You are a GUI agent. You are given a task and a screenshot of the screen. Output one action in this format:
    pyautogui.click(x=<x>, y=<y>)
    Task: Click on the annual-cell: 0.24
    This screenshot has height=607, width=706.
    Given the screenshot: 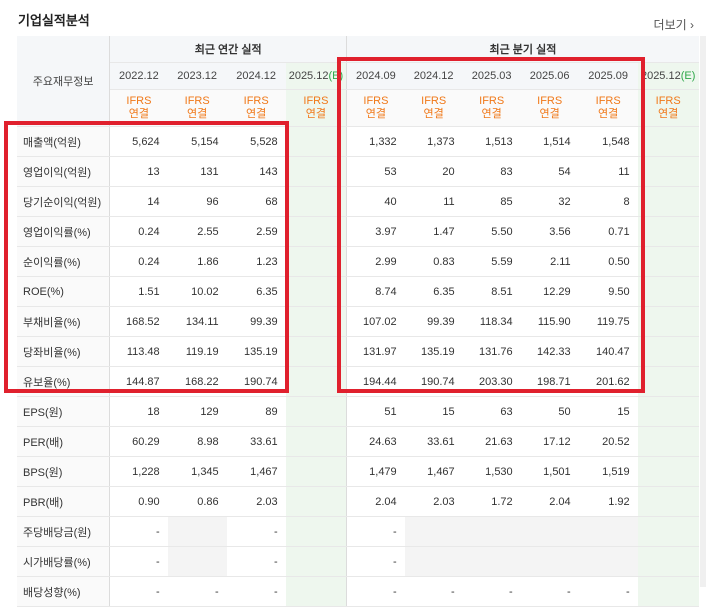 What is the action you would take?
    pyautogui.click(x=138, y=261)
    